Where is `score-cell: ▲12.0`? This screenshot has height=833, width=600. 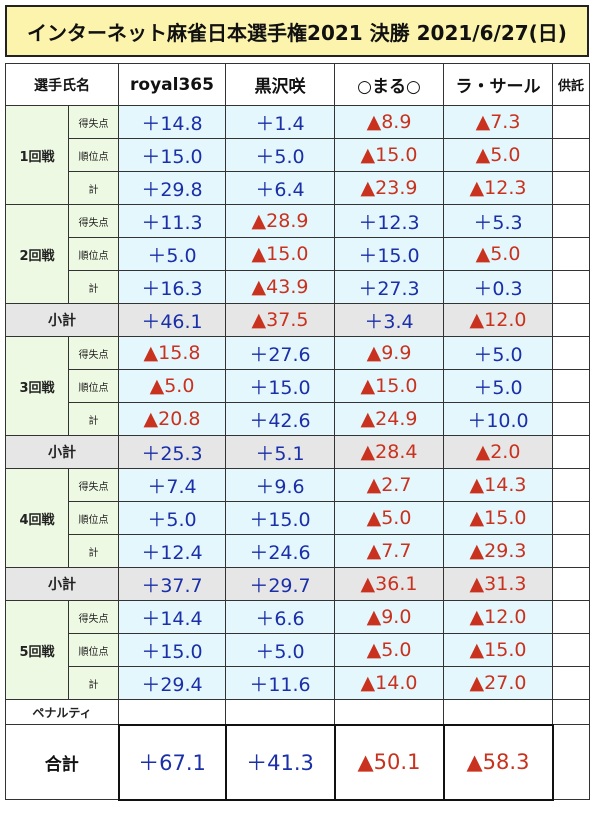 score-cell: ▲12.0 is located at coordinates (498, 617).